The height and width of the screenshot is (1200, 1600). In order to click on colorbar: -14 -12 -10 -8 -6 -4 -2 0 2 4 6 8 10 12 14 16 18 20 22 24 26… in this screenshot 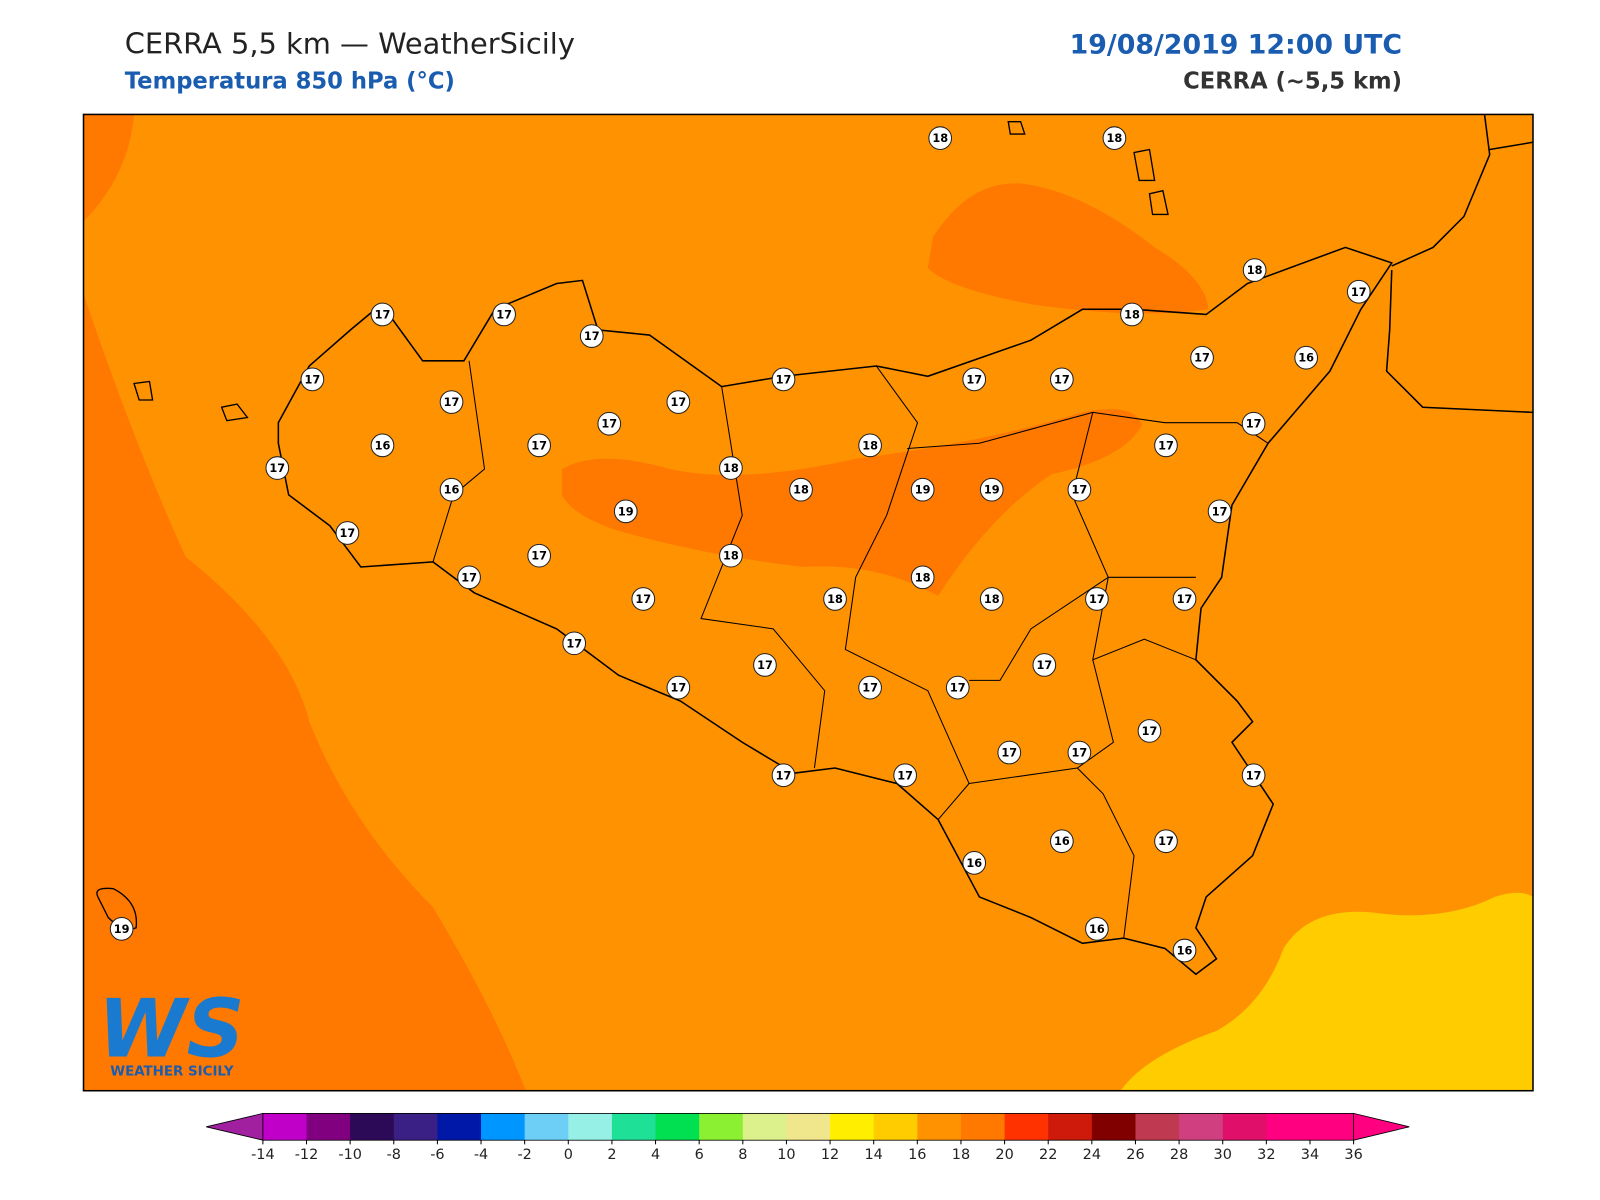, I will do `click(808, 1137)`.